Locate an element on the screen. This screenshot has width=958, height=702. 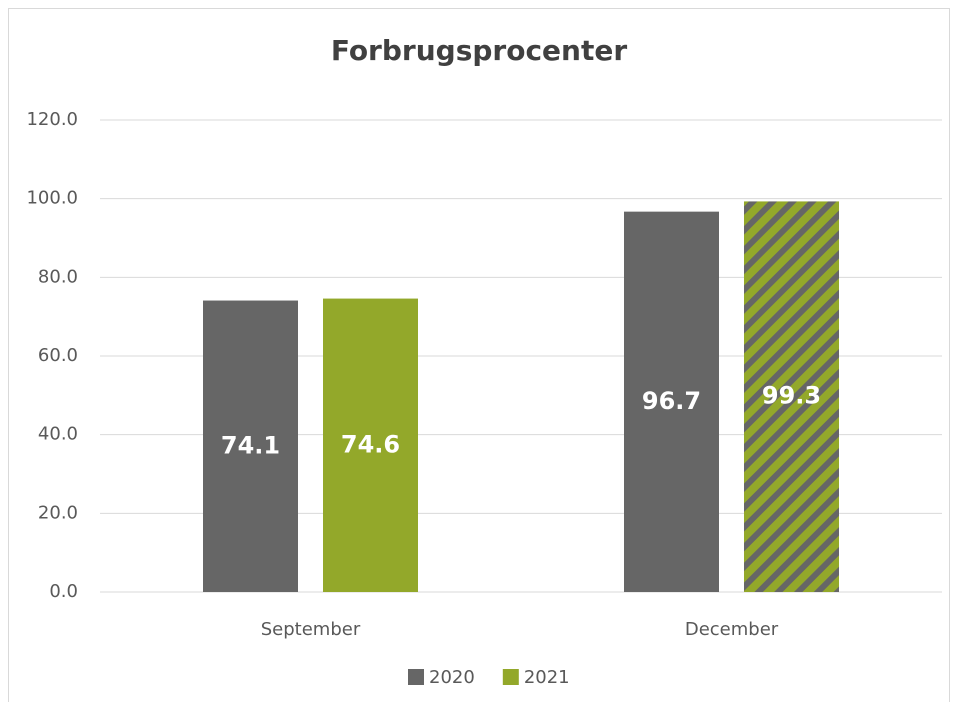
y-tick-label: 80.0 is located at coordinates (58, 276).